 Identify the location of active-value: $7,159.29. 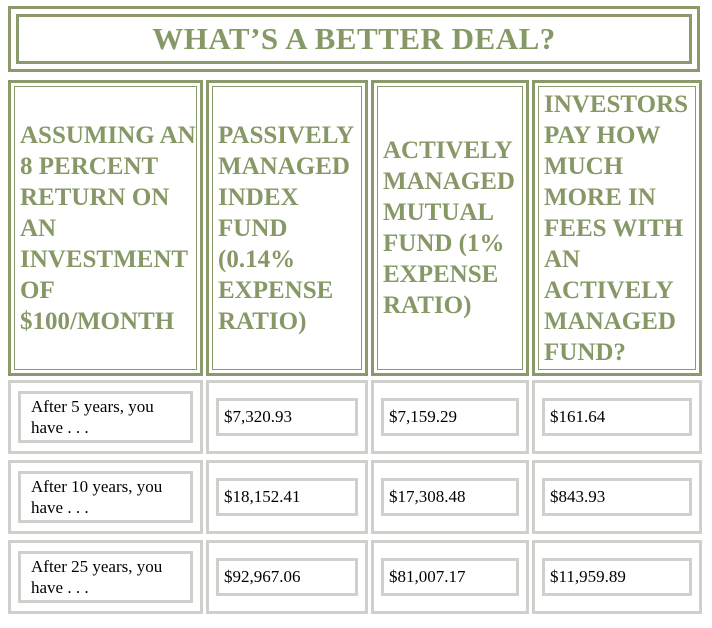
(450, 417).